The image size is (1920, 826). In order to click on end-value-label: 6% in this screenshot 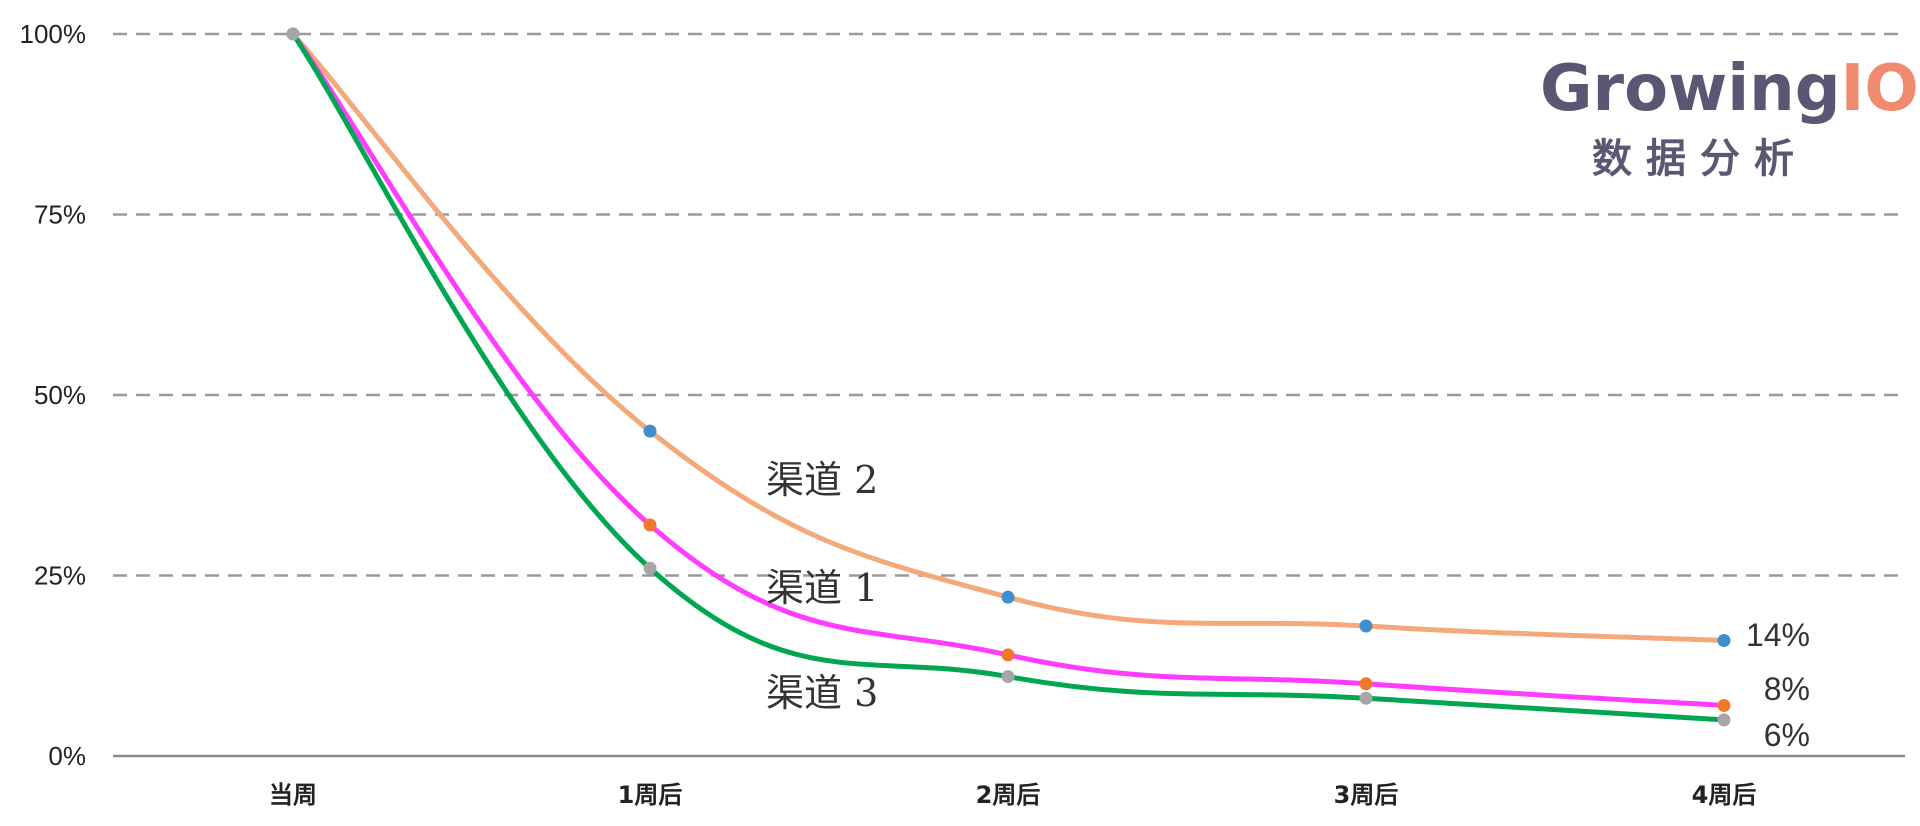, I will do `click(1787, 735)`.